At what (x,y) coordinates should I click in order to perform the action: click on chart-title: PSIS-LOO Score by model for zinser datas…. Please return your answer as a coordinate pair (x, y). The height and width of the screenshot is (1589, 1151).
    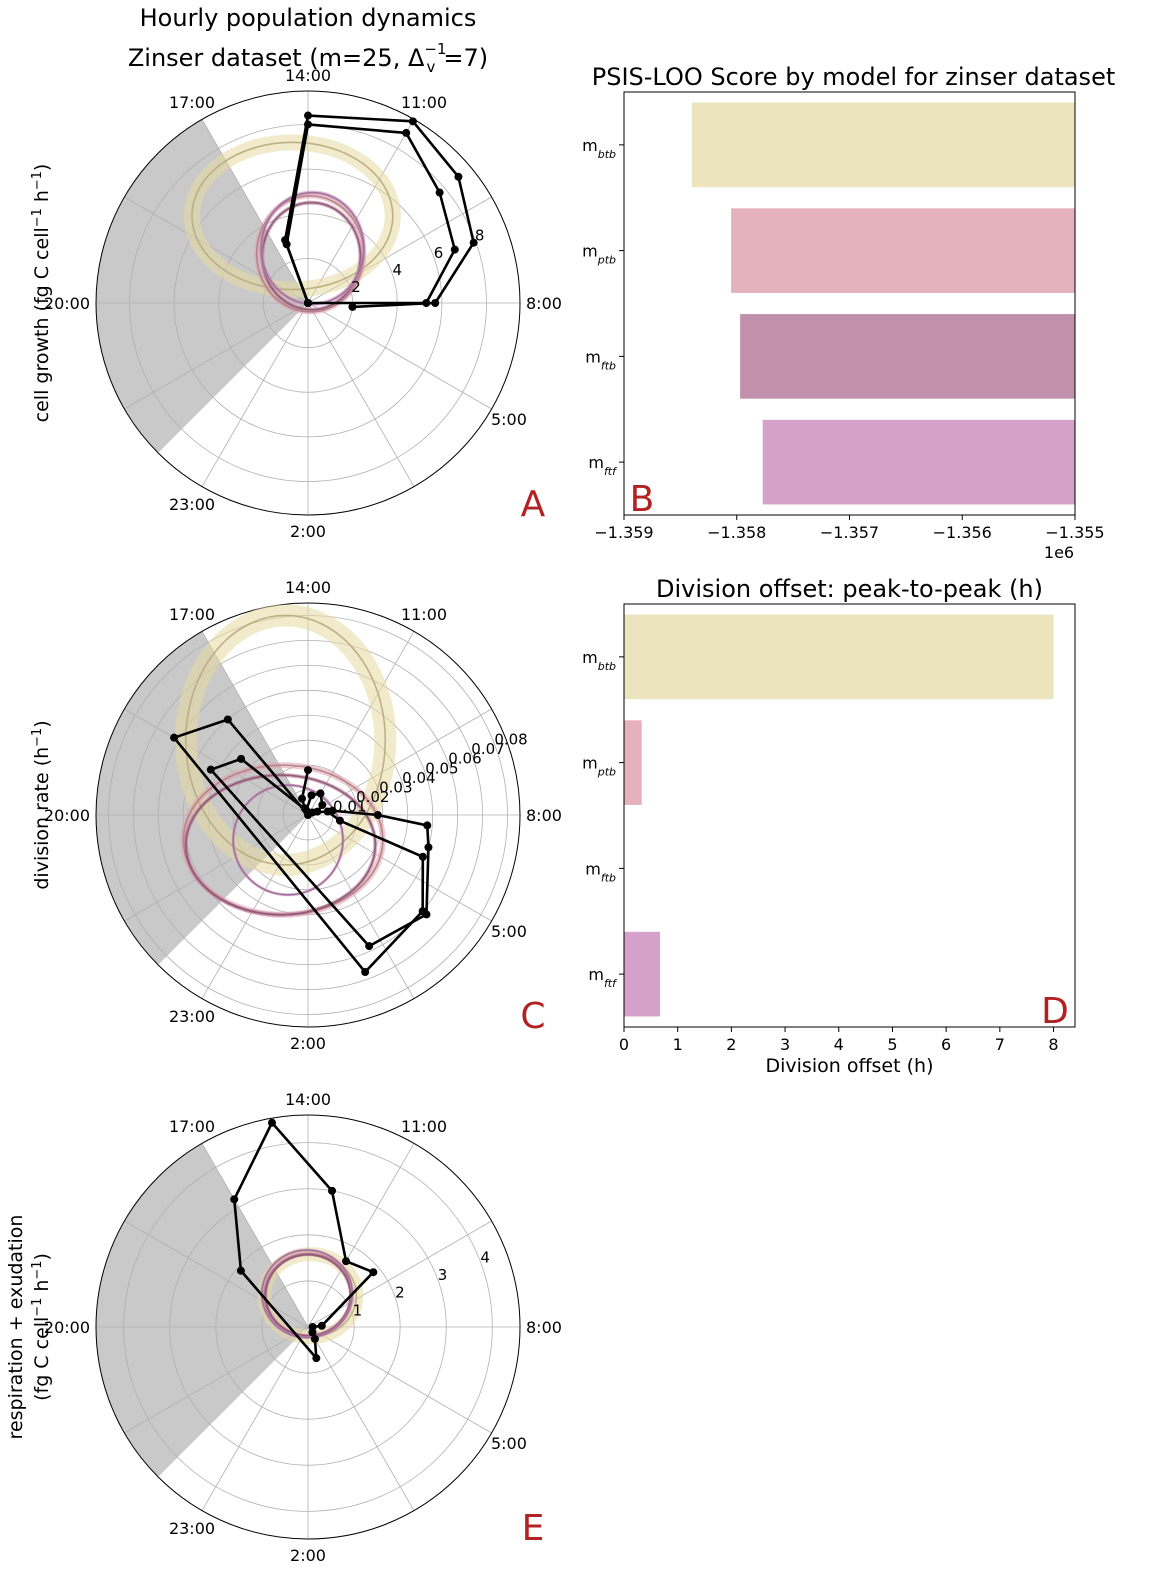
    Looking at the image, I should click on (854, 77).